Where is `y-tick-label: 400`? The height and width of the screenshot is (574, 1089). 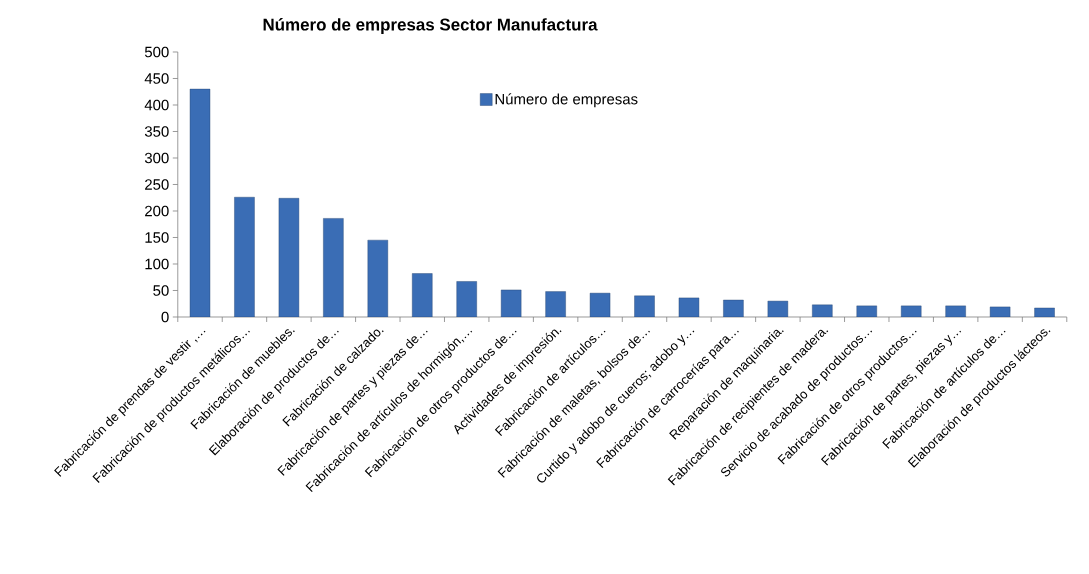 y-tick-label: 400 is located at coordinates (156, 105).